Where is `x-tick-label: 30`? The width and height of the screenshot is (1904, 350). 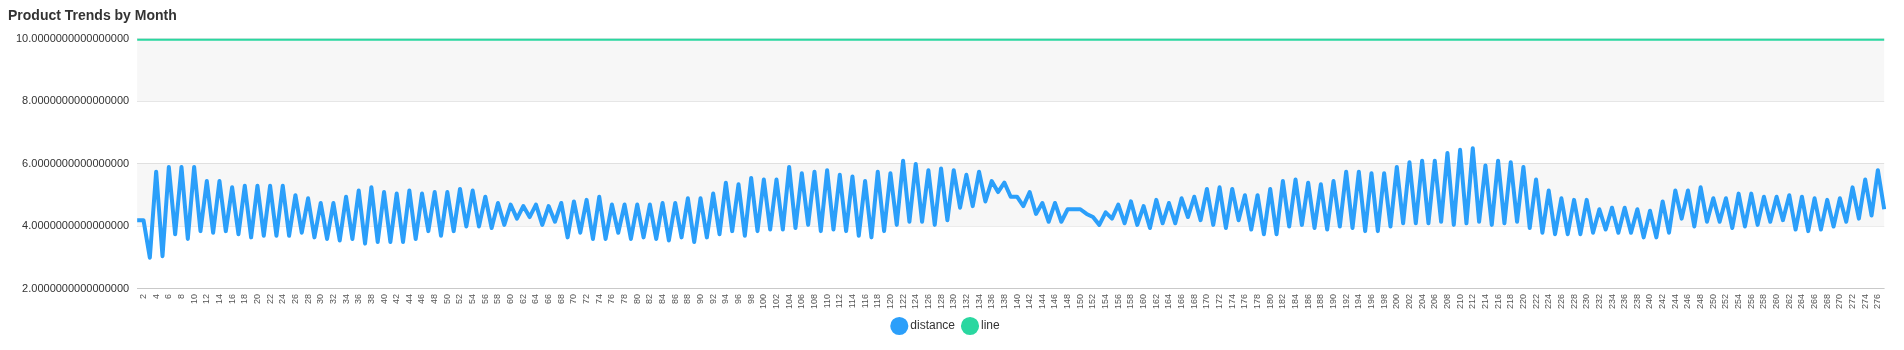
x-tick-label: 30 is located at coordinates (320, 298).